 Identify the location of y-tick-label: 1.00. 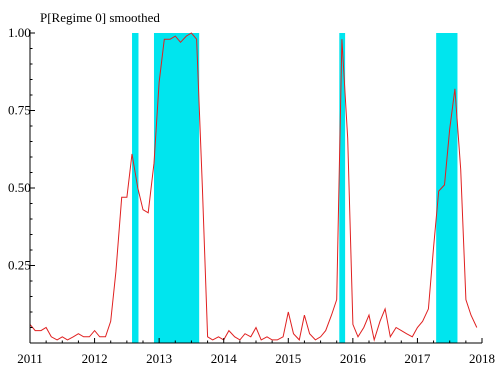
(19, 32).